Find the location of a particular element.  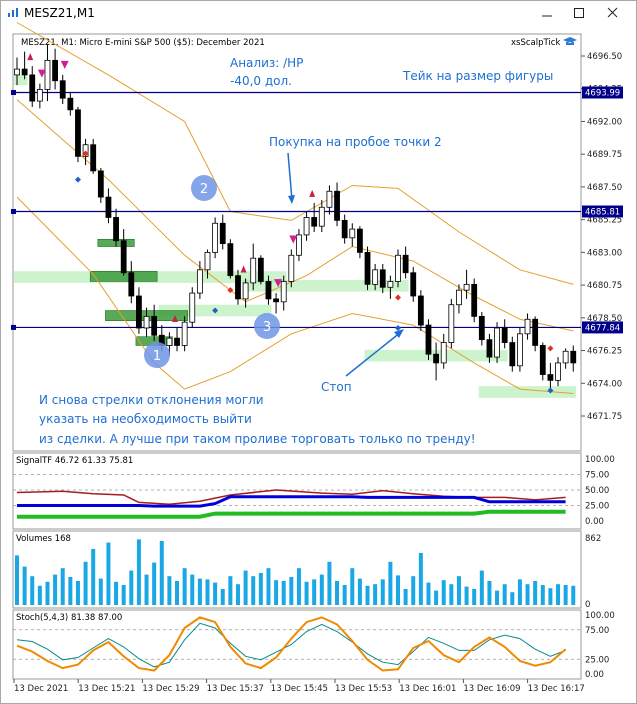

volume-tick-label: 0 is located at coordinates (587, 605).